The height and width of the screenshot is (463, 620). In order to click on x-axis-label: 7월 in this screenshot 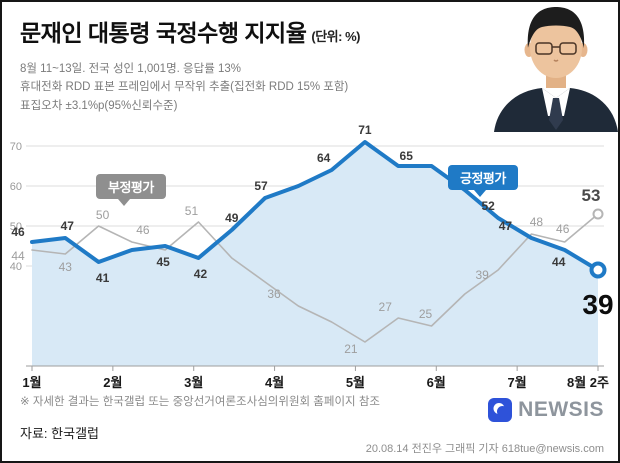, I will do `click(517, 382)`.